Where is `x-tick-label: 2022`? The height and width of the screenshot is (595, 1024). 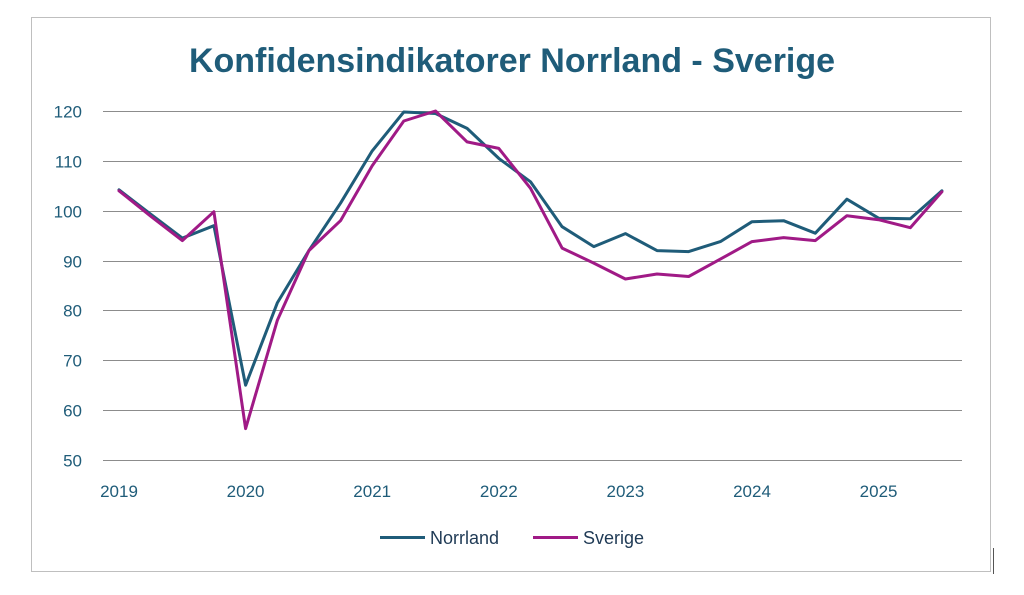 x-tick-label: 2022 is located at coordinates (499, 491).